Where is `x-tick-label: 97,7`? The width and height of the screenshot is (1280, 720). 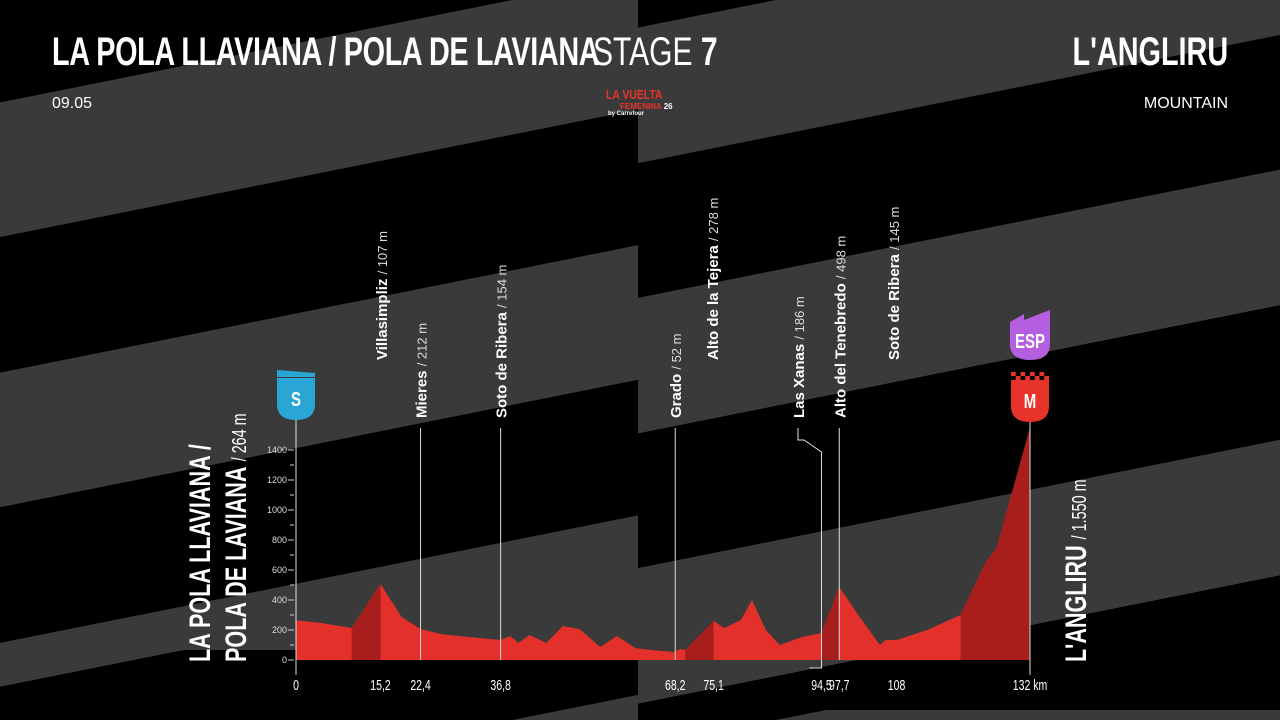 x-tick-label: 97,7 is located at coordinates (839, 684).